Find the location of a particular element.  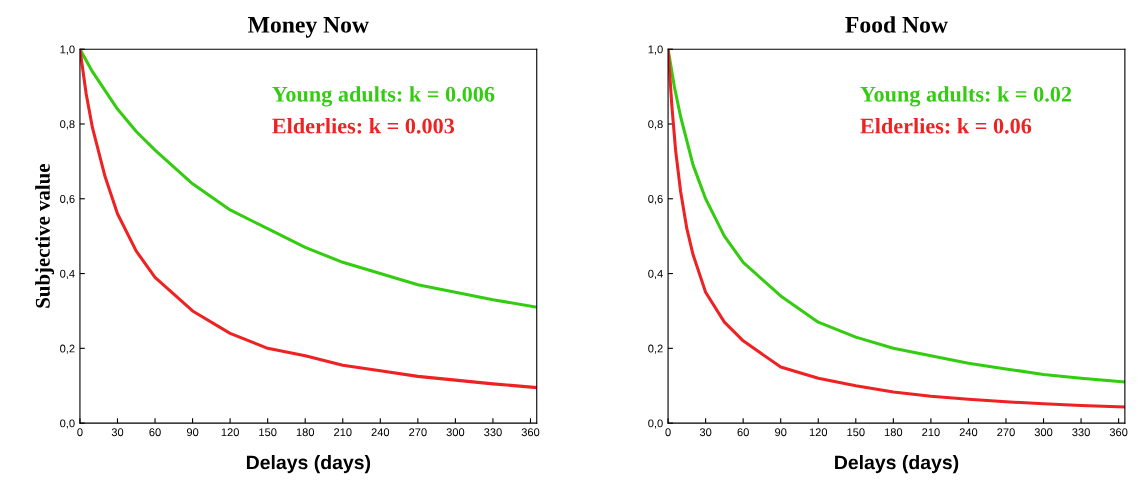

annotation: Elderlies: k = 0.06 is located at coordinates (946, 125).